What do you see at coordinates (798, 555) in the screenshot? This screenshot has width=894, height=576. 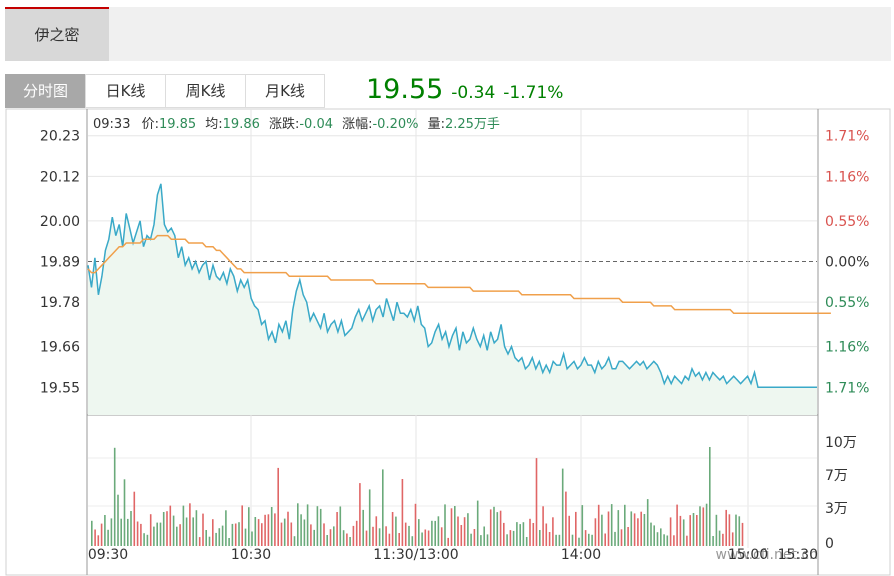 I see `time-end-label: 15:30` at bounding box center [798, 555].